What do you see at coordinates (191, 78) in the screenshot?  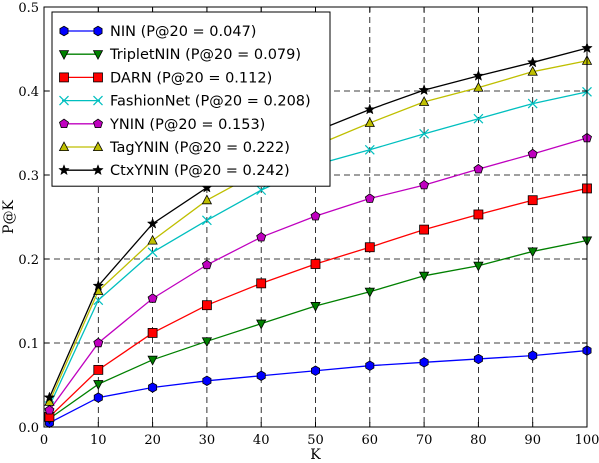 I see `legend-label: DARN (P@20 = 0.112)` at bounding box center [191, 78].